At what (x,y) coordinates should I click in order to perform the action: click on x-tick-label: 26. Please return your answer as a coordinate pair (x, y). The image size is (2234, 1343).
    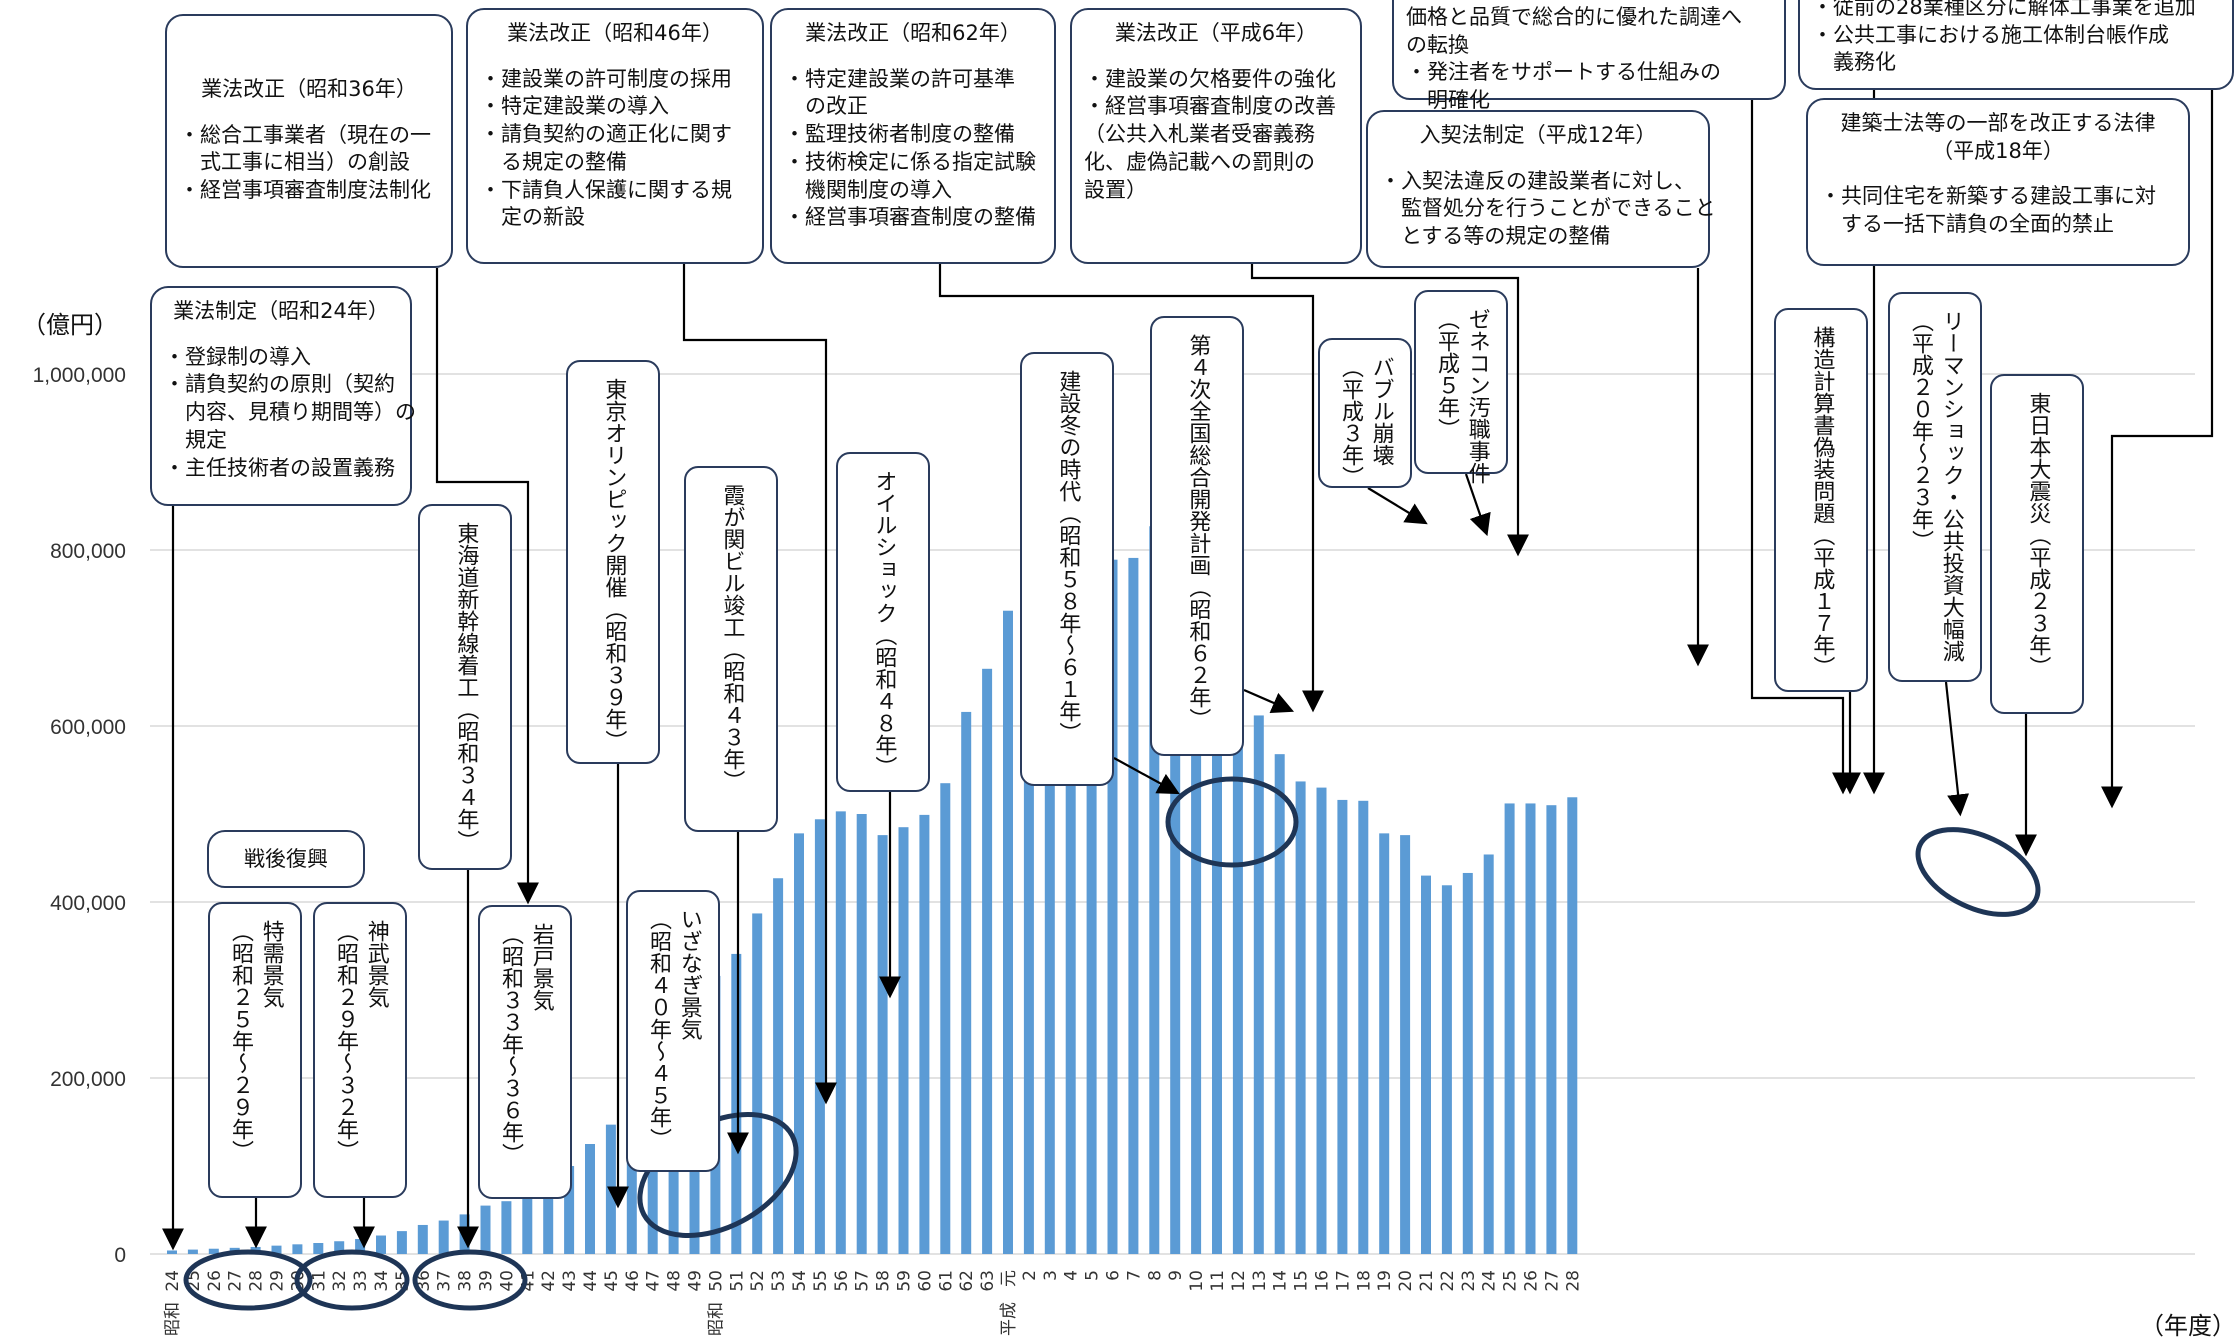
    Looking at the image, I should click on (215, 1281).